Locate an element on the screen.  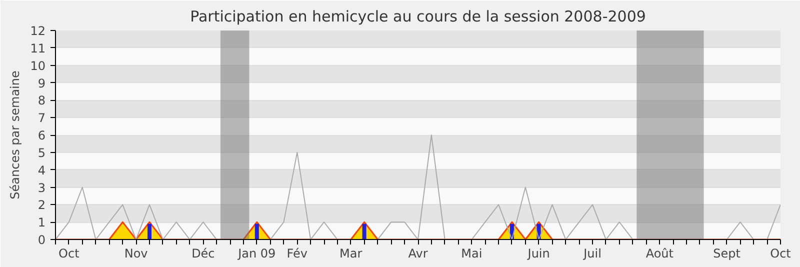
x-tick-label: Juin is located at coordinates (538, 253).